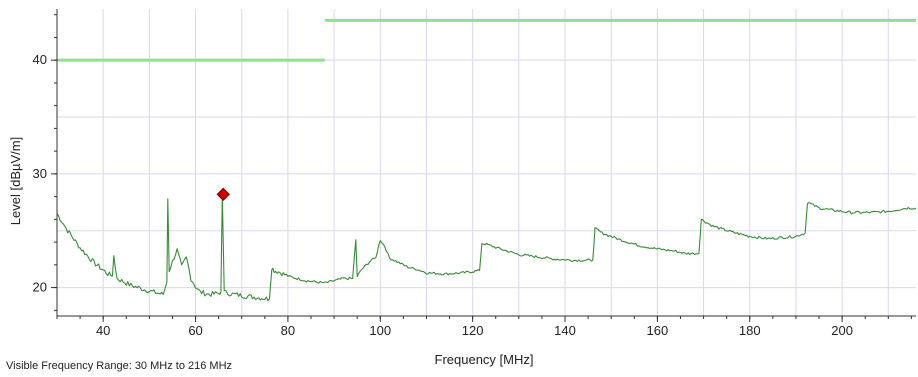 Image resolution: width=918 pixels, height=377 pixels. Describe the element at coordinates (484, 359) in the screenshot. I see `x-axis-title: Frequency [MHz]` at that location.